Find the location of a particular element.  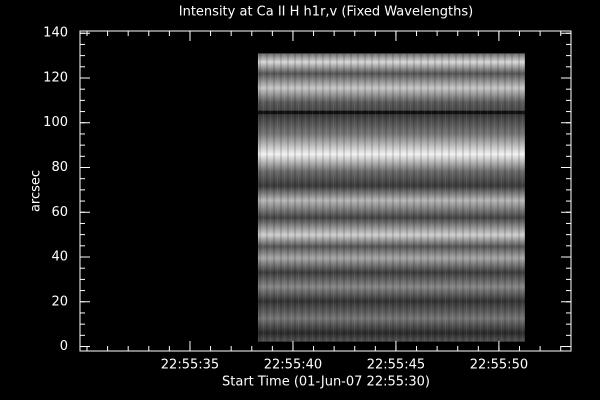

y-tick-label: 60 is located at coordinates (59, 212).